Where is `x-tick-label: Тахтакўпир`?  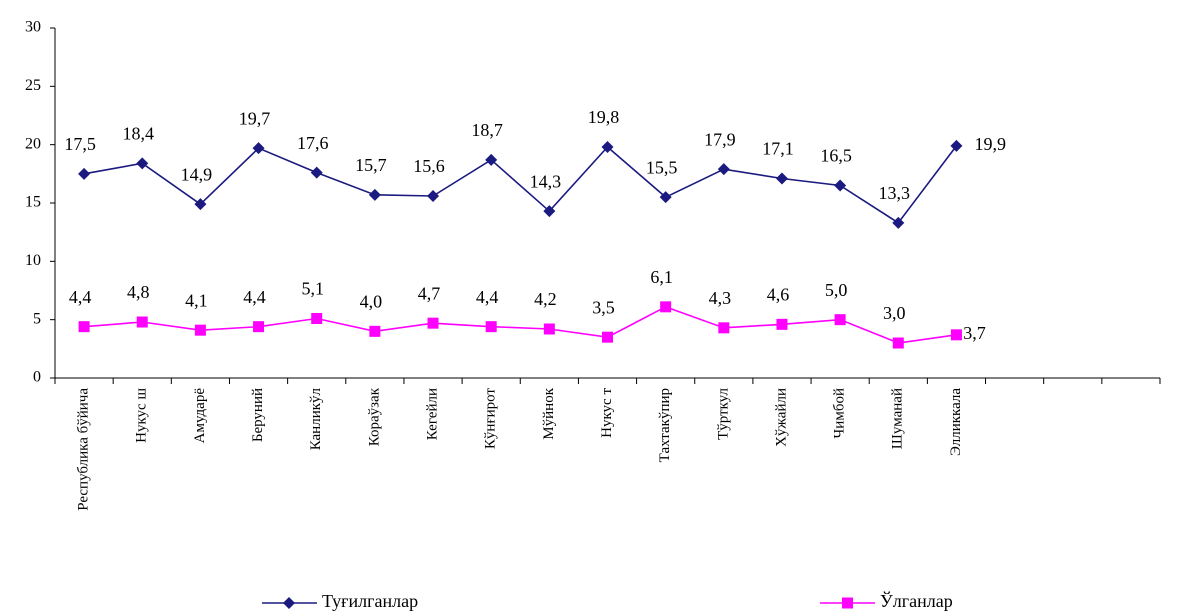
x-tick-label: Тахтакўпир is located at coordinates (665, 425).